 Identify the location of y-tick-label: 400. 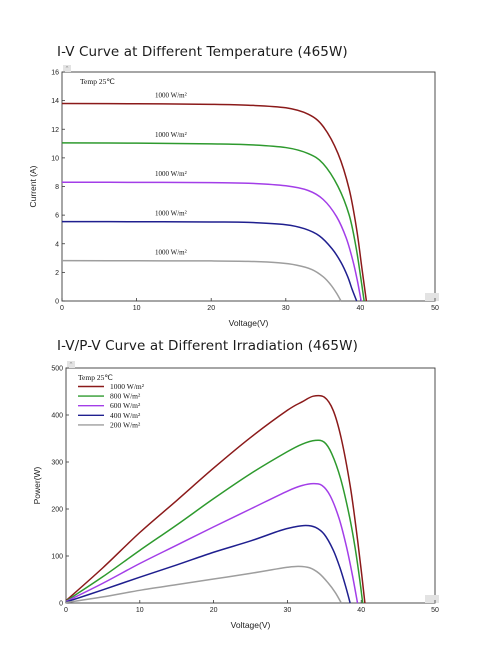
(57, 416).